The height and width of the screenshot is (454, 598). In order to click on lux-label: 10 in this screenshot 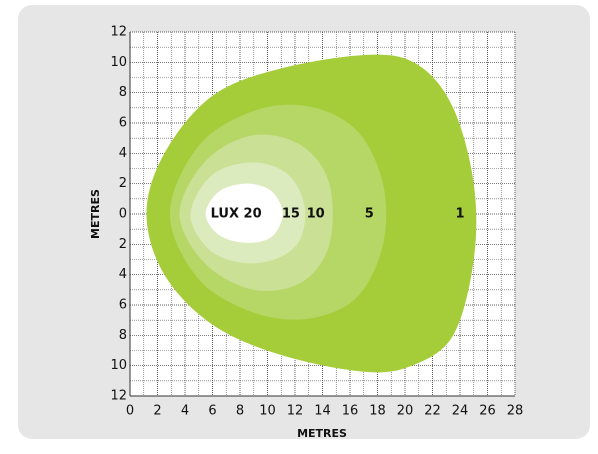, I will do `click(316, 214)`.